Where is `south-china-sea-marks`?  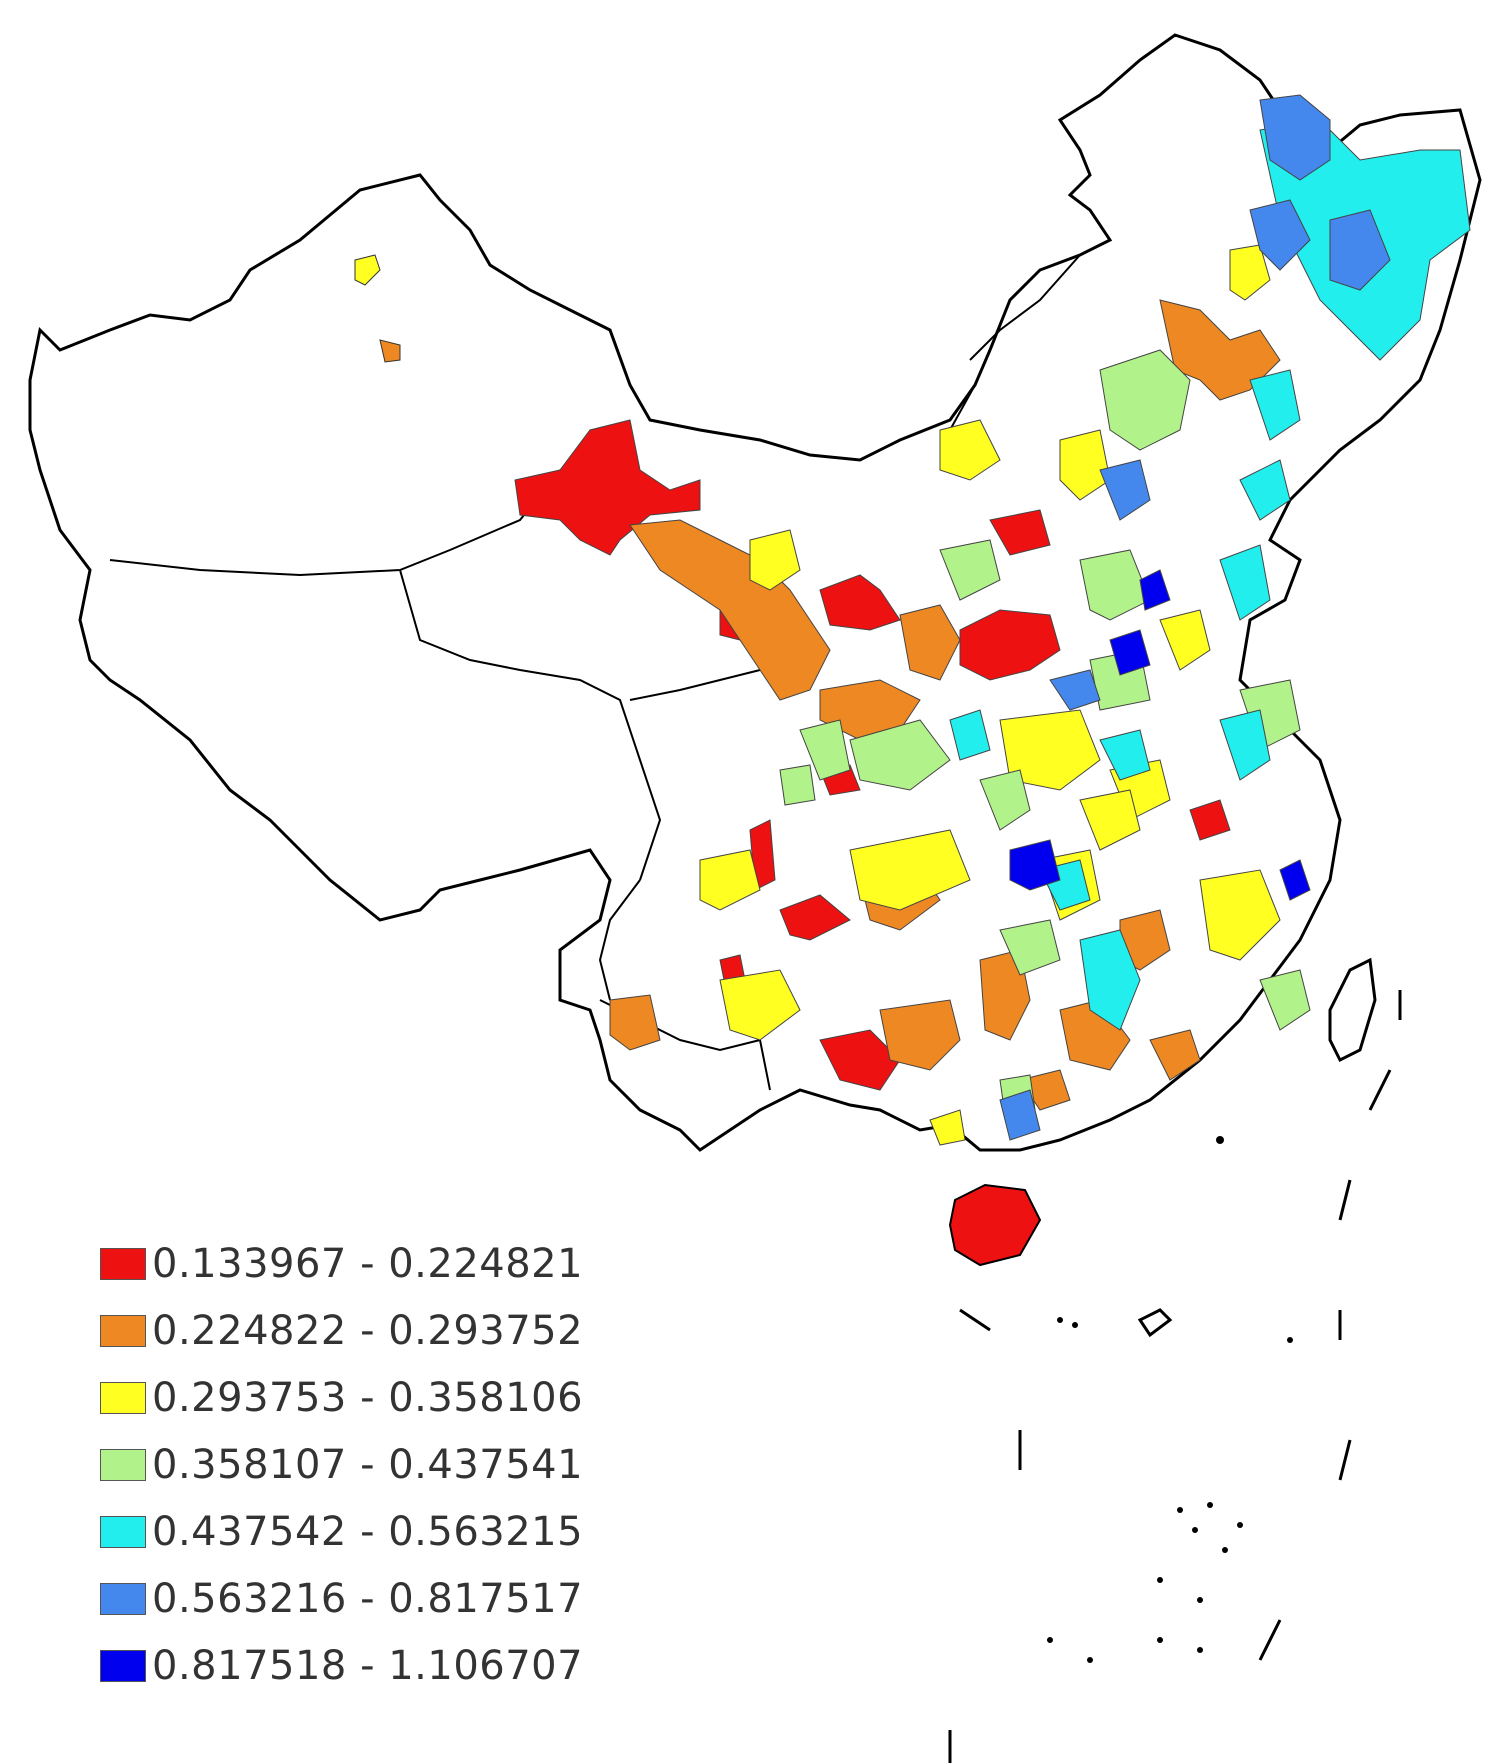
south-china-sea-marks is located at coordinates (1175, 1376).